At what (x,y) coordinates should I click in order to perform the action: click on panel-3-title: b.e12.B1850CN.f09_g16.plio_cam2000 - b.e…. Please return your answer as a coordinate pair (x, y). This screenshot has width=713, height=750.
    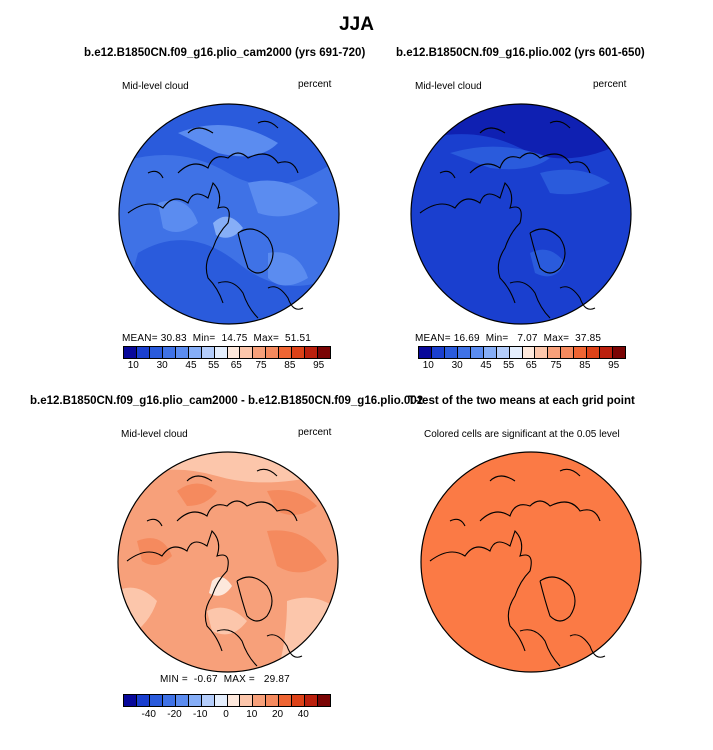
    Looking at the image, I should click on (227, 401).